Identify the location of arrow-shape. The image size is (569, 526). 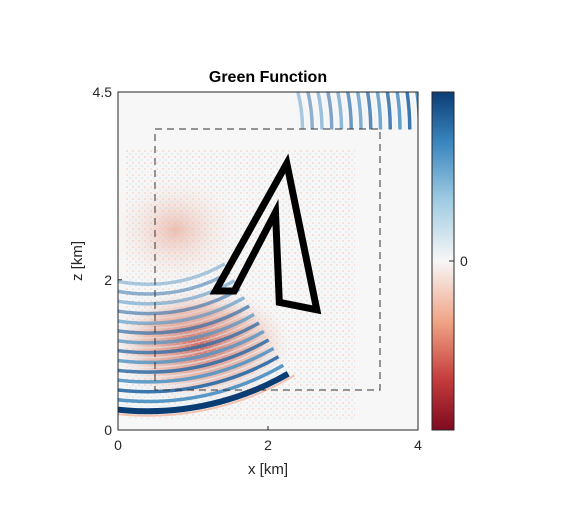
(265, 234).